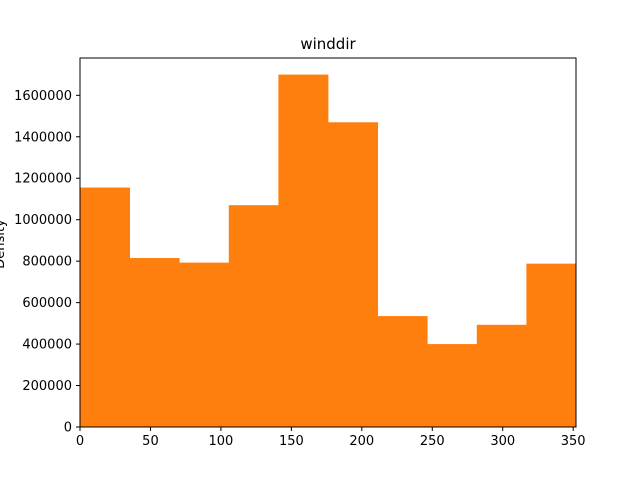 Image resolution: width=640 pixels, height=480 pixels. Describe the element at coordinates (150, 441) in the screenshot. I see `x-tick-label: 50` at that location.